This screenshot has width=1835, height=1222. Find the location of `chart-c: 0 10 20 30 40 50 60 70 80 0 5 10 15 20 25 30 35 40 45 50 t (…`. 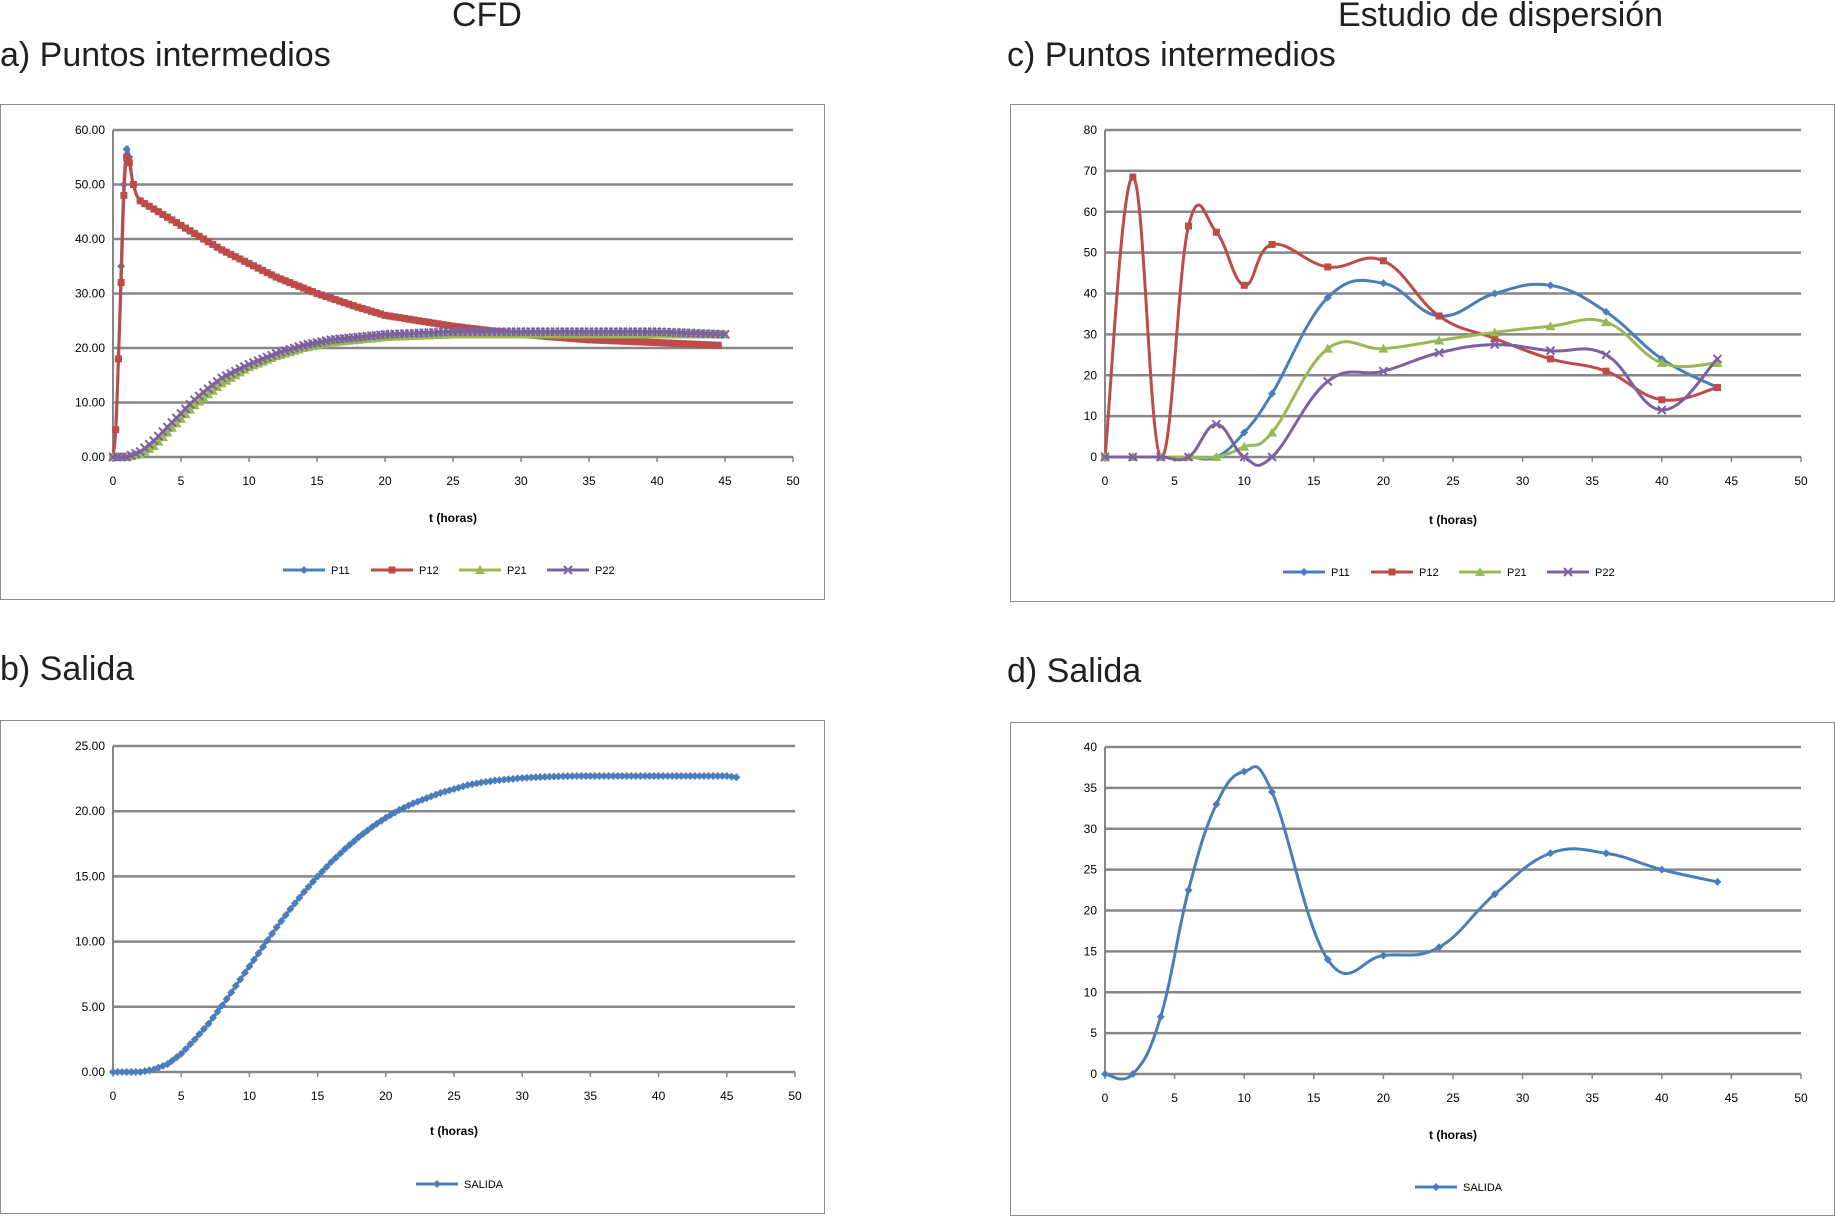

chart-c: 0 10 20 30 40 50 60 70 80 0 5 10 15 20 25 30 35 40 45 50 t (… is located at coordinates (1446, 351).